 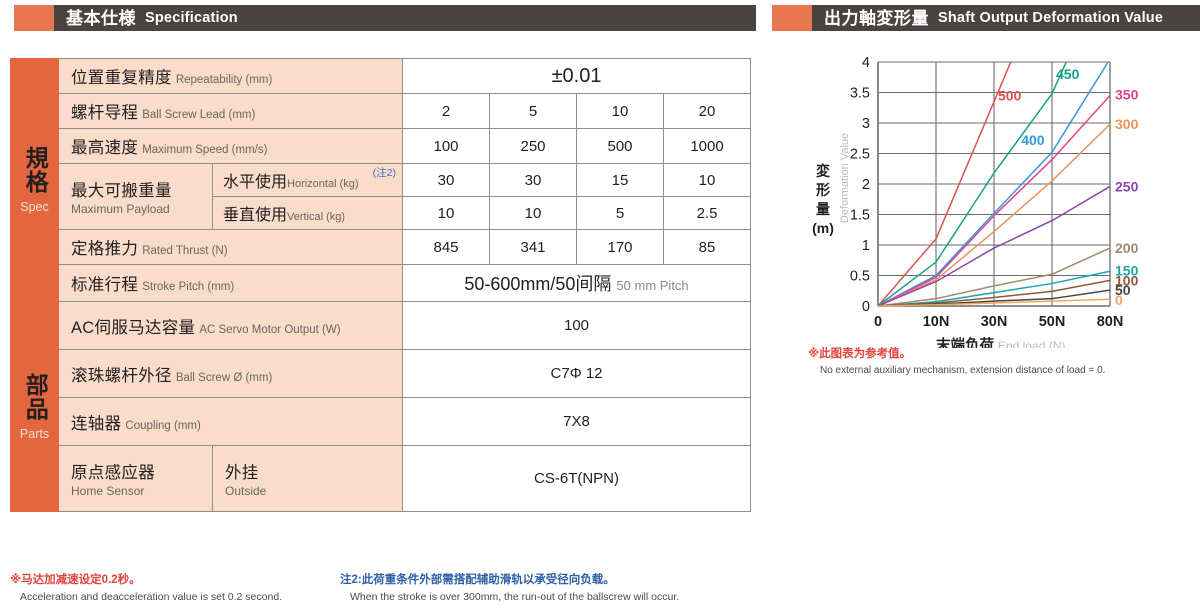 I want to click on chart-note-cn: ※此图表为参考值。, so click(x=860, y=354).